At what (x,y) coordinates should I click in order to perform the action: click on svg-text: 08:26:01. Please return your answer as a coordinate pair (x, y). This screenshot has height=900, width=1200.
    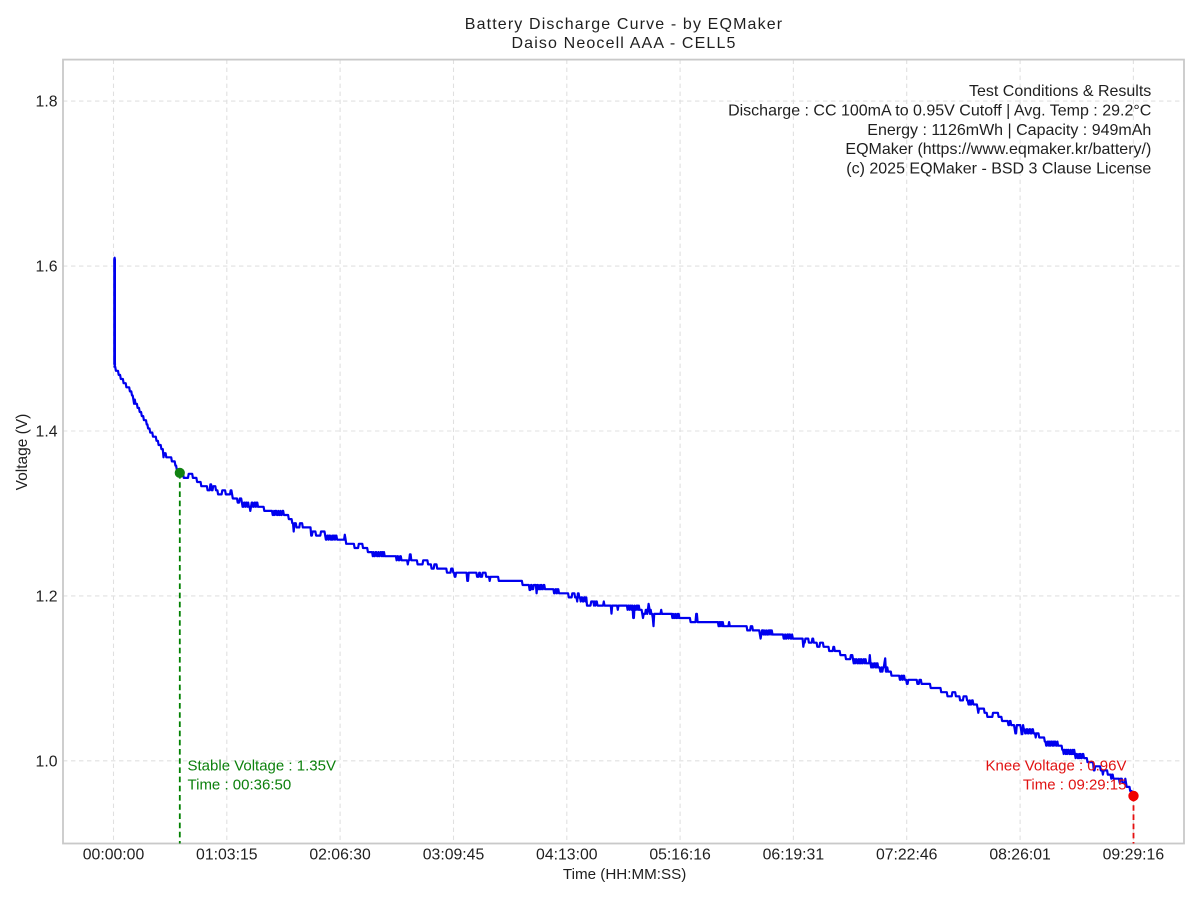
    Looking at the image, I should click on (1020, 855).